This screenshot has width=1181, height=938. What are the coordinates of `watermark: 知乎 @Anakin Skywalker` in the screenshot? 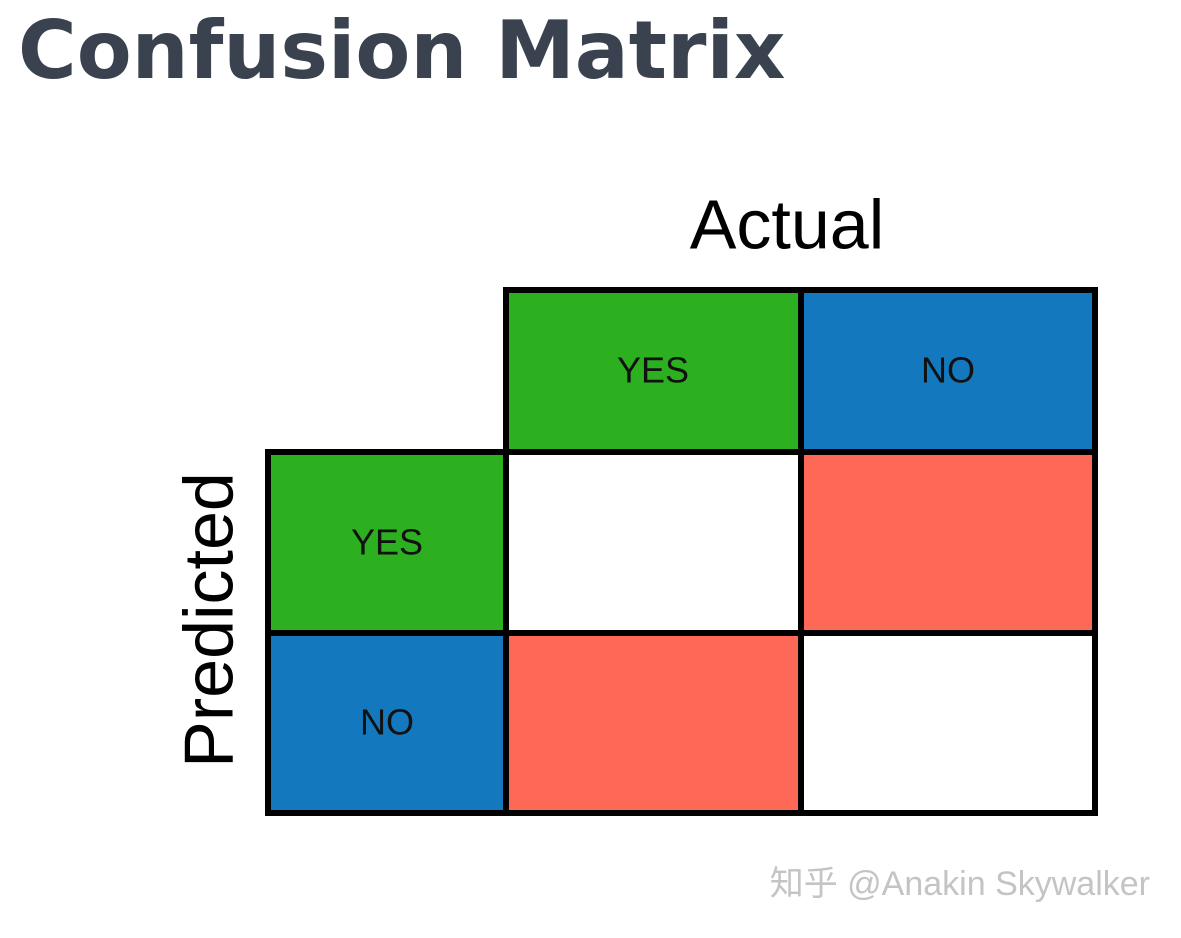 It's located at (960, 884).